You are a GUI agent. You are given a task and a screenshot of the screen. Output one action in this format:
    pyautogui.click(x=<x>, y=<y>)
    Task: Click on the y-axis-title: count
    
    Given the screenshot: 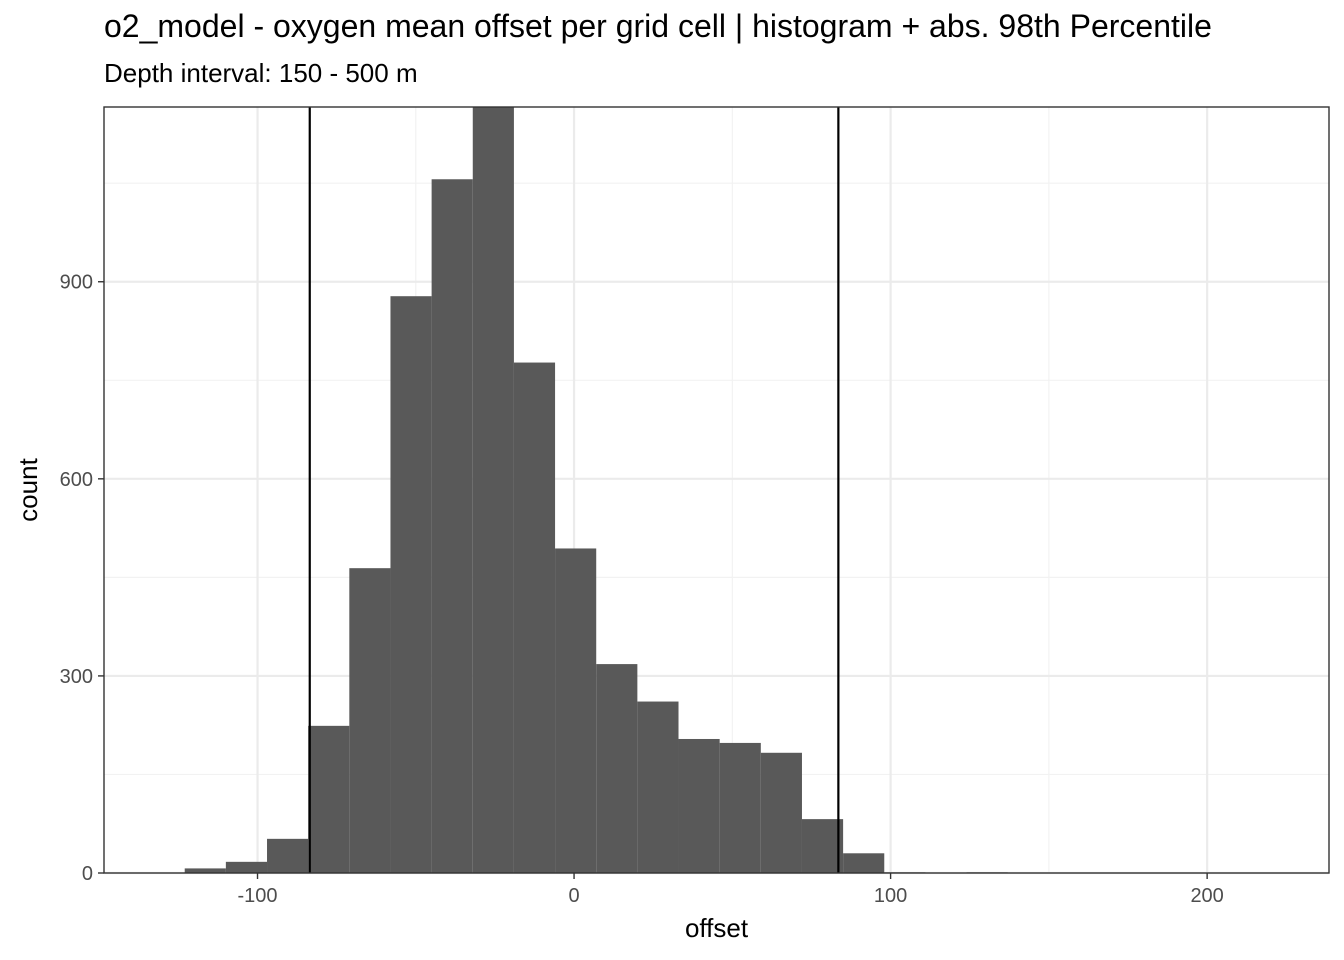 What is the action you would take?
    pyautogui.click(x=28, y=489)
    